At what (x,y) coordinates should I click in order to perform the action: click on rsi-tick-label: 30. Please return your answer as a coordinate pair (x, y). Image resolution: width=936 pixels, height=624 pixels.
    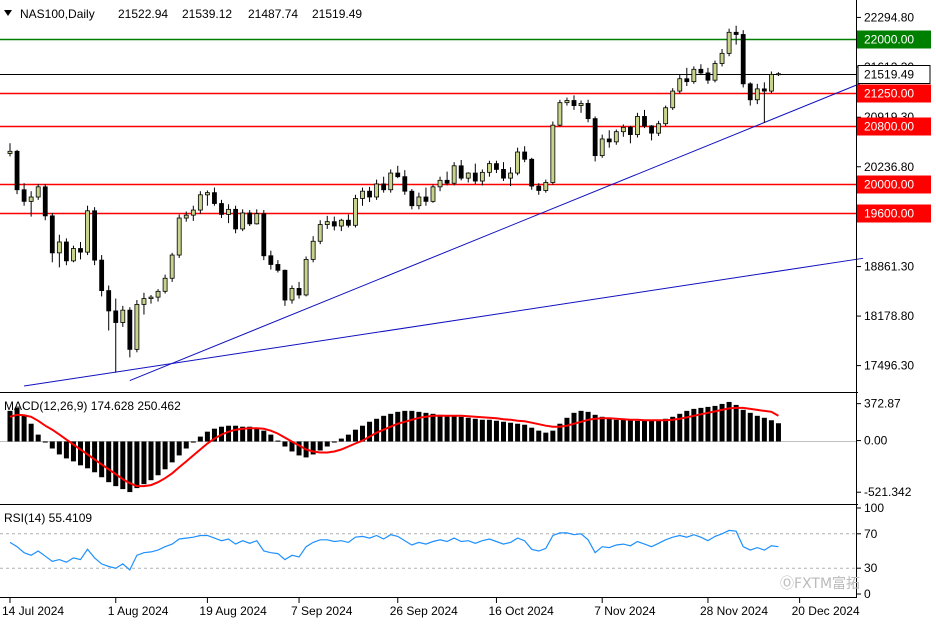
    Looking at the image, I should click on (871, 568).